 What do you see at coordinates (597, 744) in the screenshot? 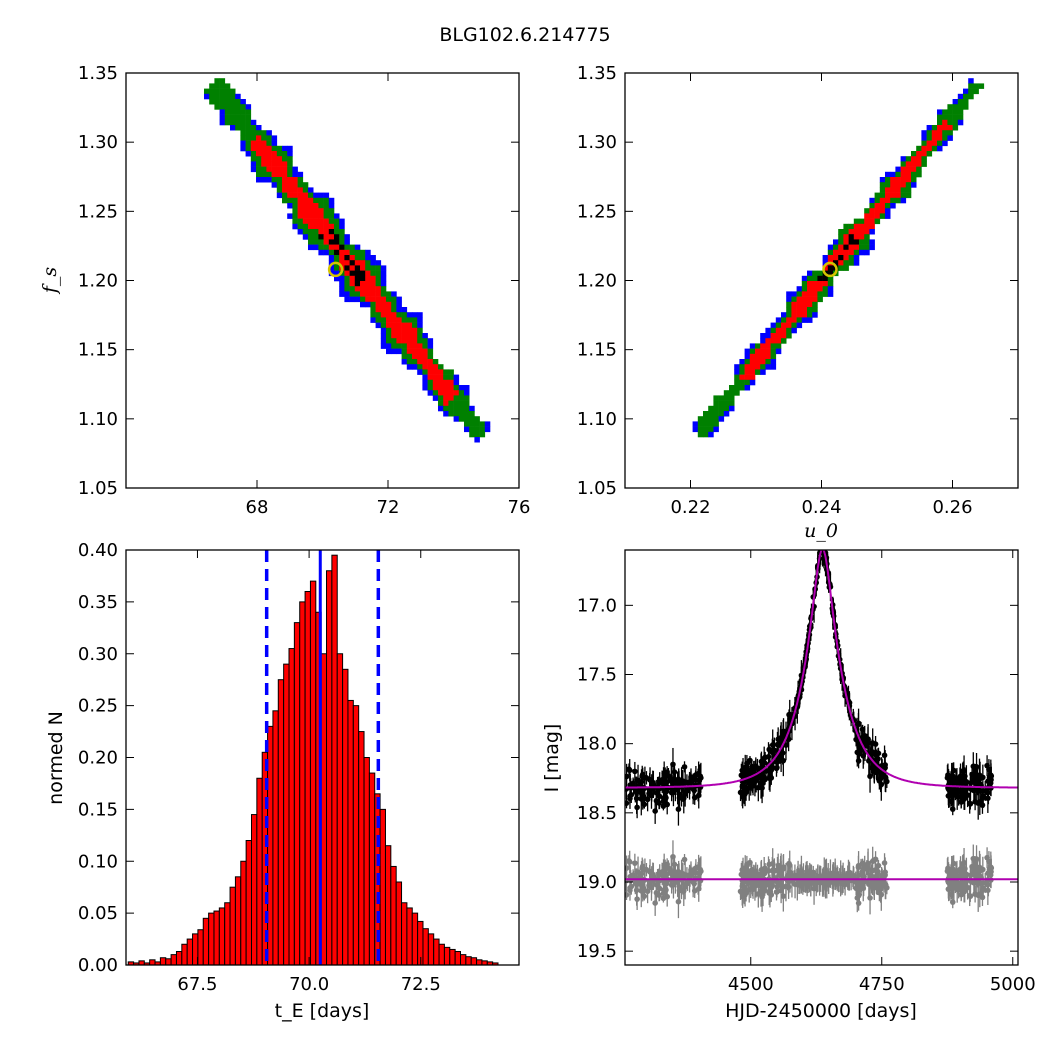
I see `y-tick-label: 18.0` at bounding box center [597, 744].